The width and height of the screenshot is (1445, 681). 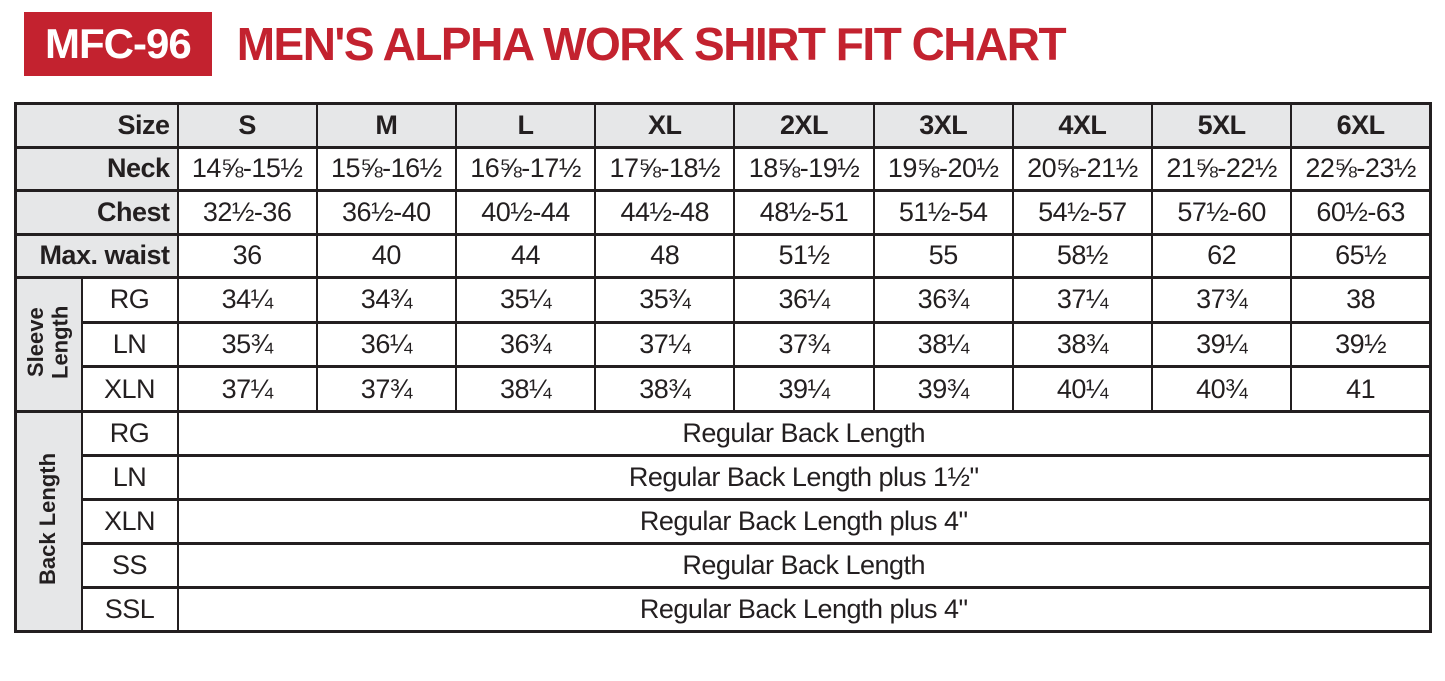 I want to click on sub-label: LN, so click(x=129, y=477).